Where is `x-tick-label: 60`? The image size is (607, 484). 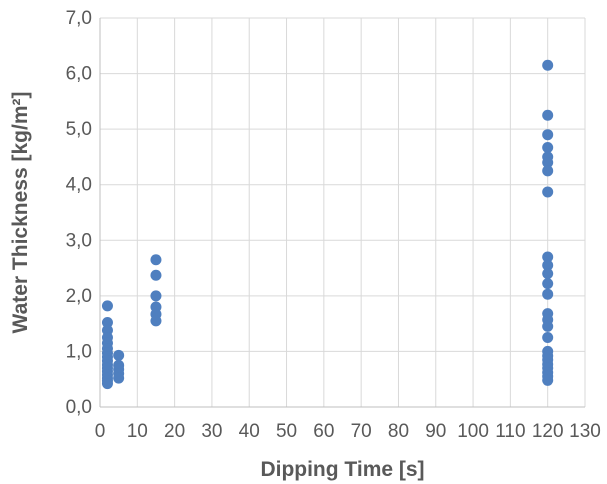
x-tick-label: 60 is located at coordinates (323, 431).